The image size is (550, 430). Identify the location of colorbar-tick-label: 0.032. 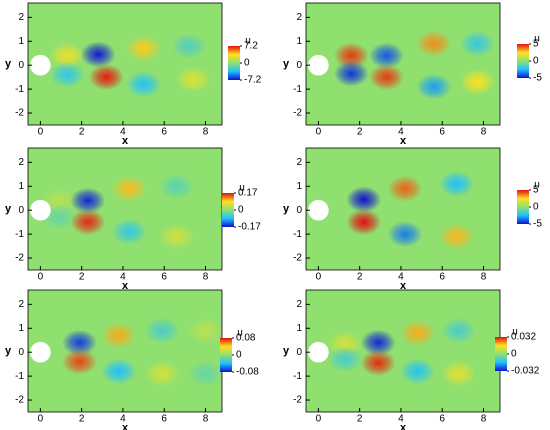
(523, 337).